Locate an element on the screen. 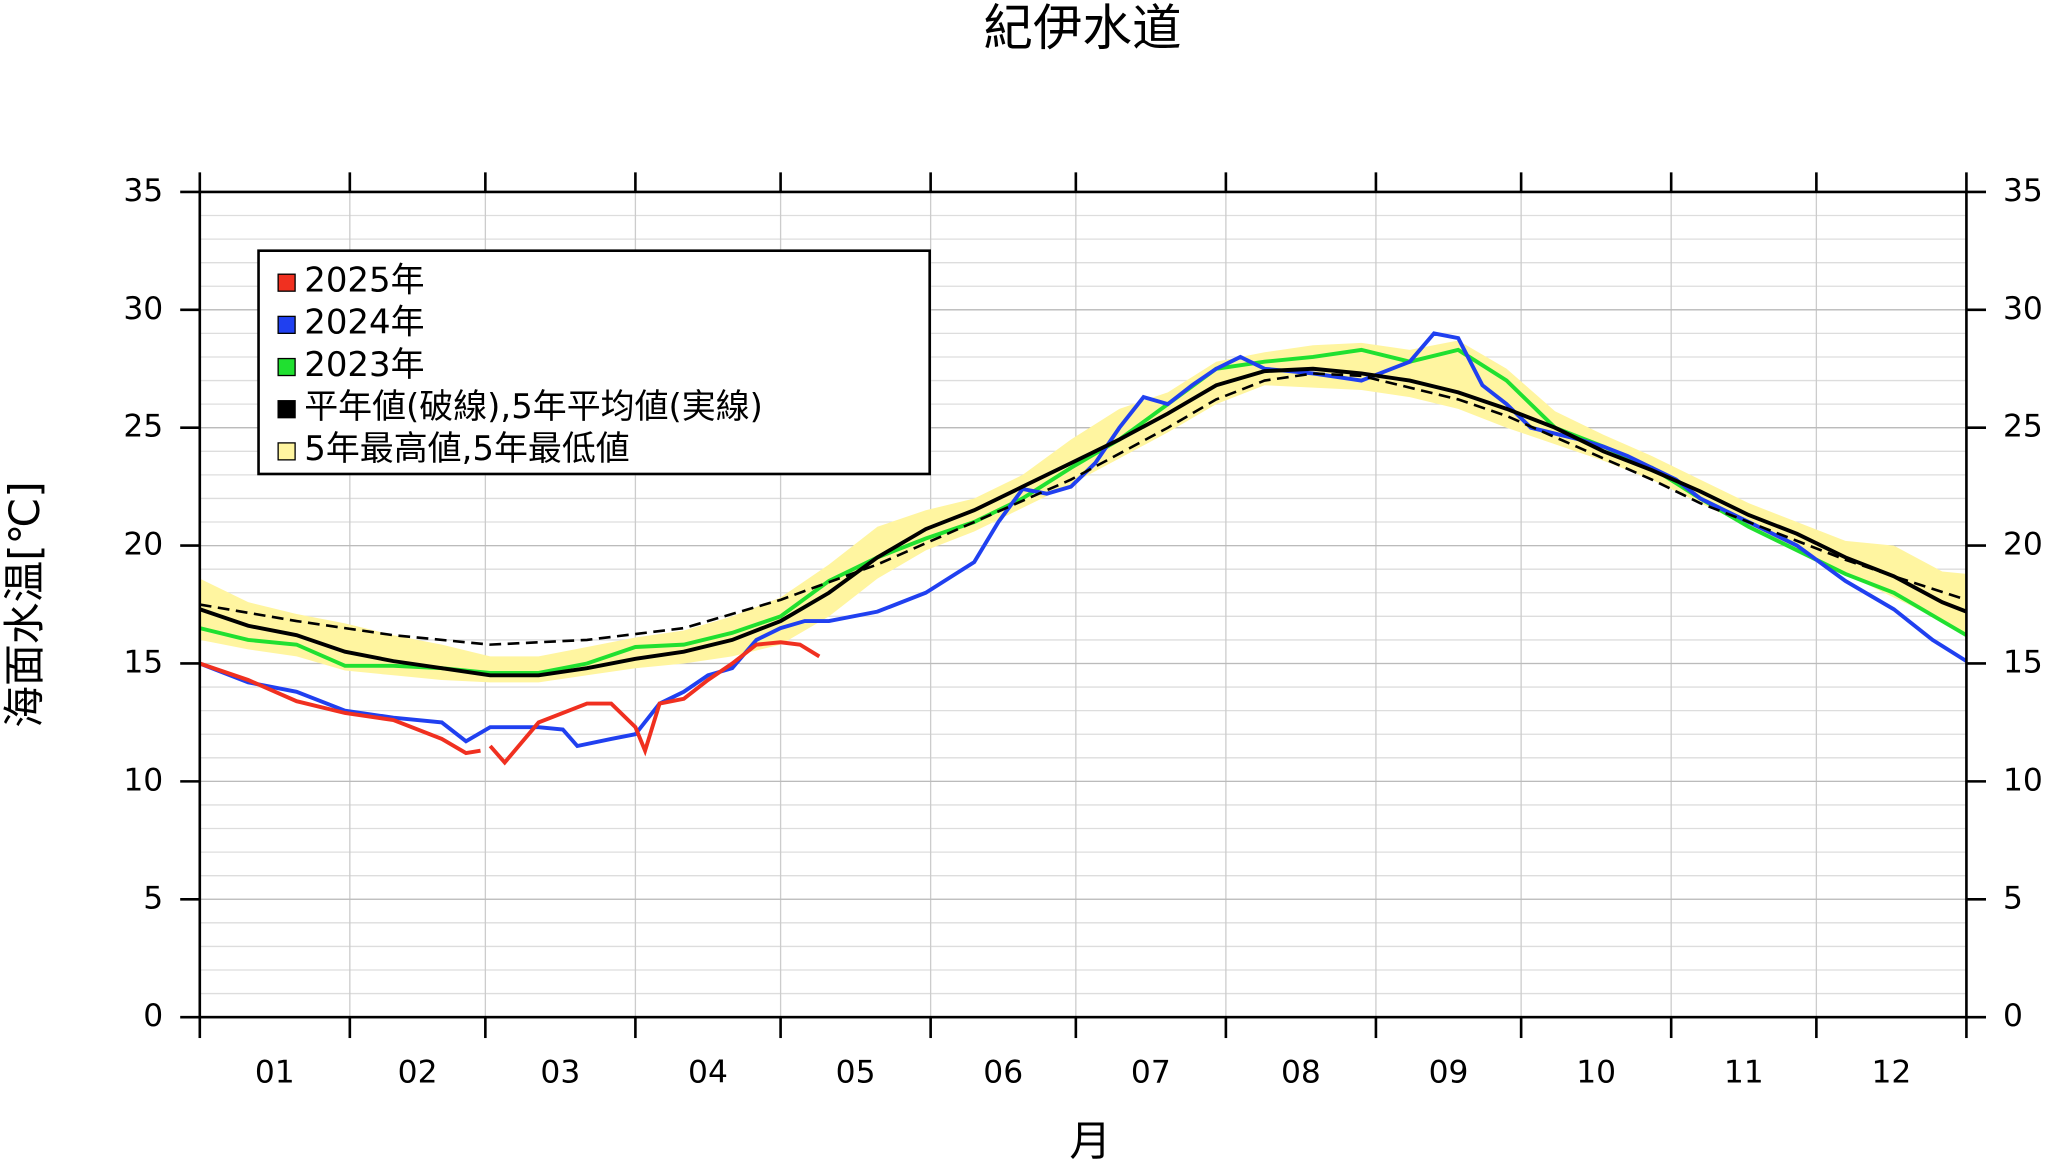 The height and width of the screenshot is (1170, 2050). x-tick-label: 03 is located at coordinates (560, 1072).